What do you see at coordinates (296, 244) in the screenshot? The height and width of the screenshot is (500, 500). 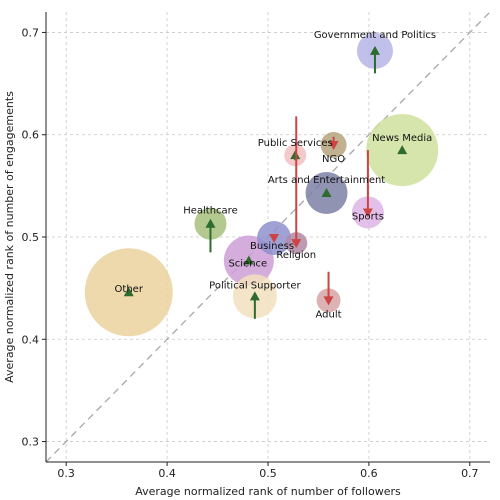 I see `arrow-head-religion` at bounding box center [296, 244].